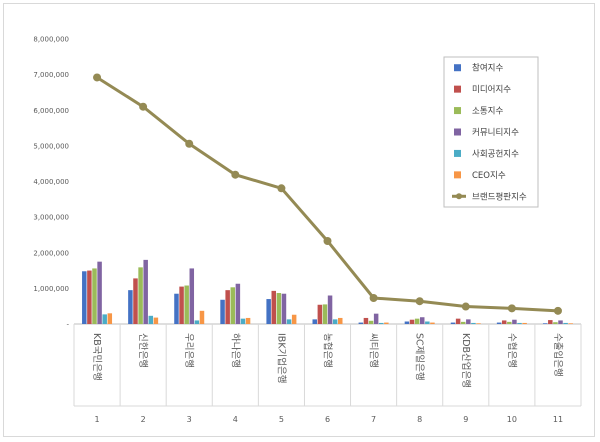  I want to click on x-category-label: SC제일은행, so click(420, 357).